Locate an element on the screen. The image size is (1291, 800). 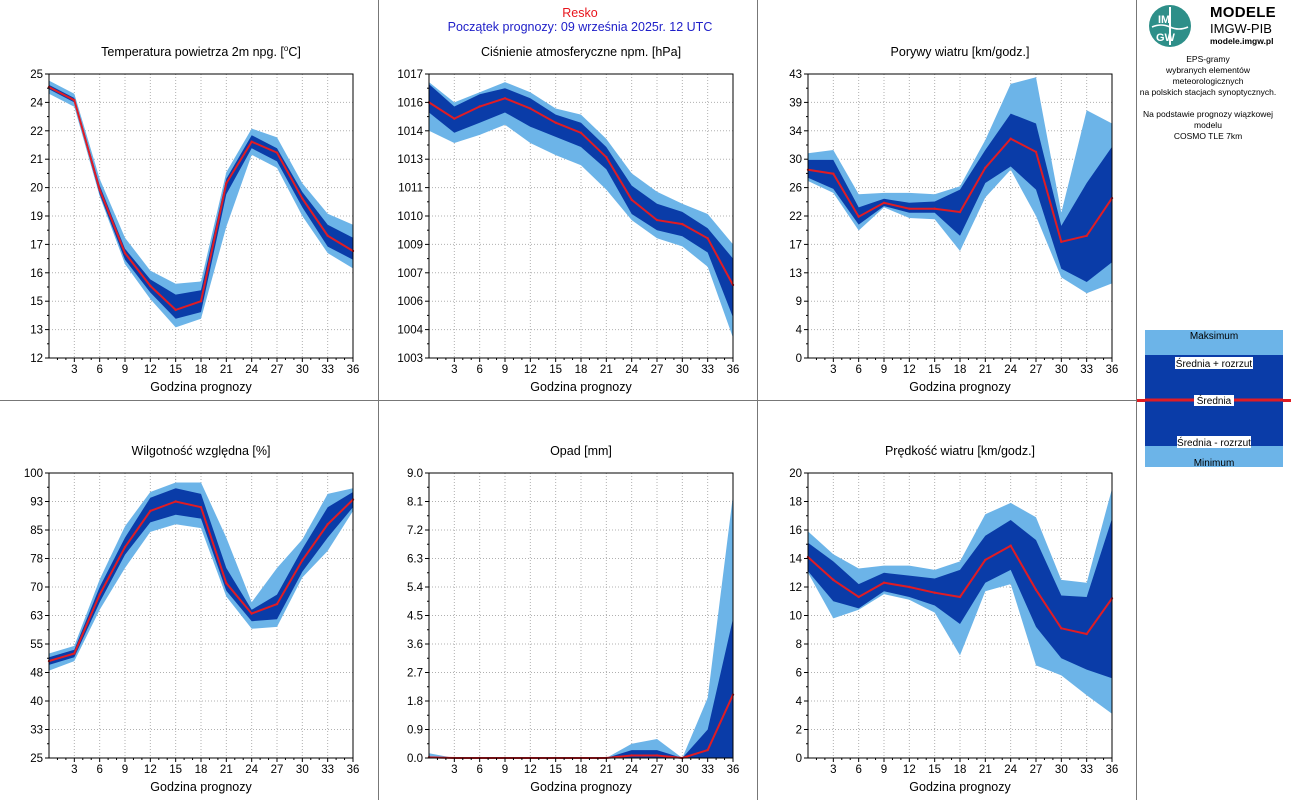
y-tick-label: 1003 is located at coordinates (410, 359).